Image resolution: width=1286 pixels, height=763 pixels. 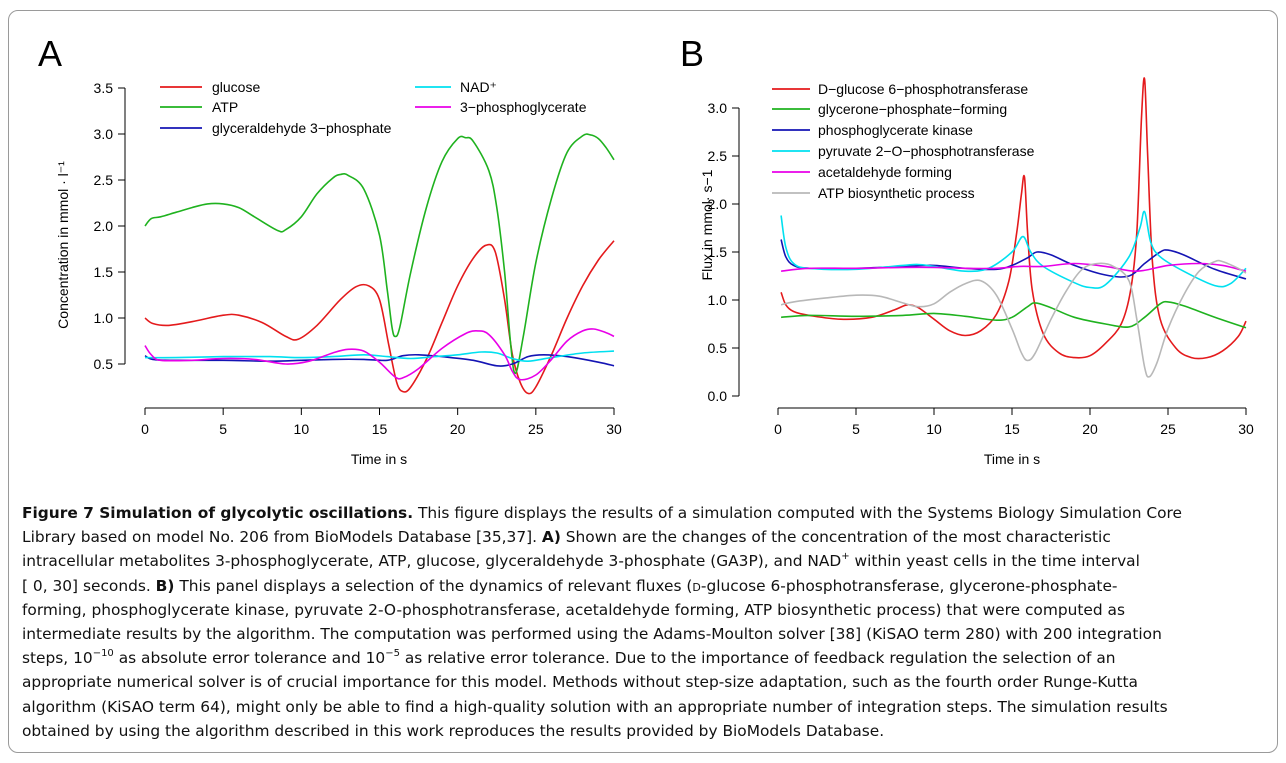 I want to click on legend-label: phosphoglycerate kinase, so click(x=895, y=130).